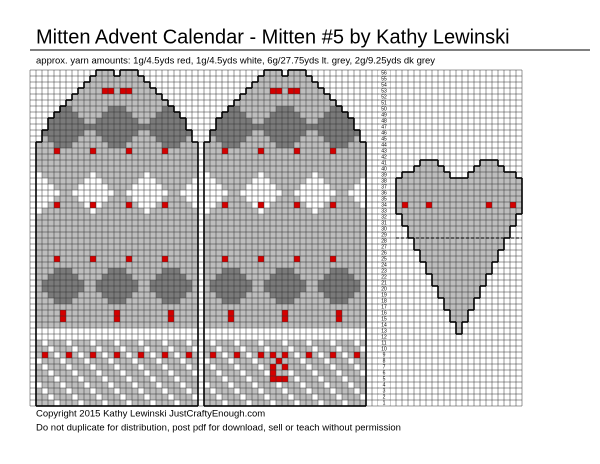 The image size is (600, 464). What do you see at coordinates (384, 362) in the screenshot?
I see `row-number: 8` at bounding box center [384, 362].